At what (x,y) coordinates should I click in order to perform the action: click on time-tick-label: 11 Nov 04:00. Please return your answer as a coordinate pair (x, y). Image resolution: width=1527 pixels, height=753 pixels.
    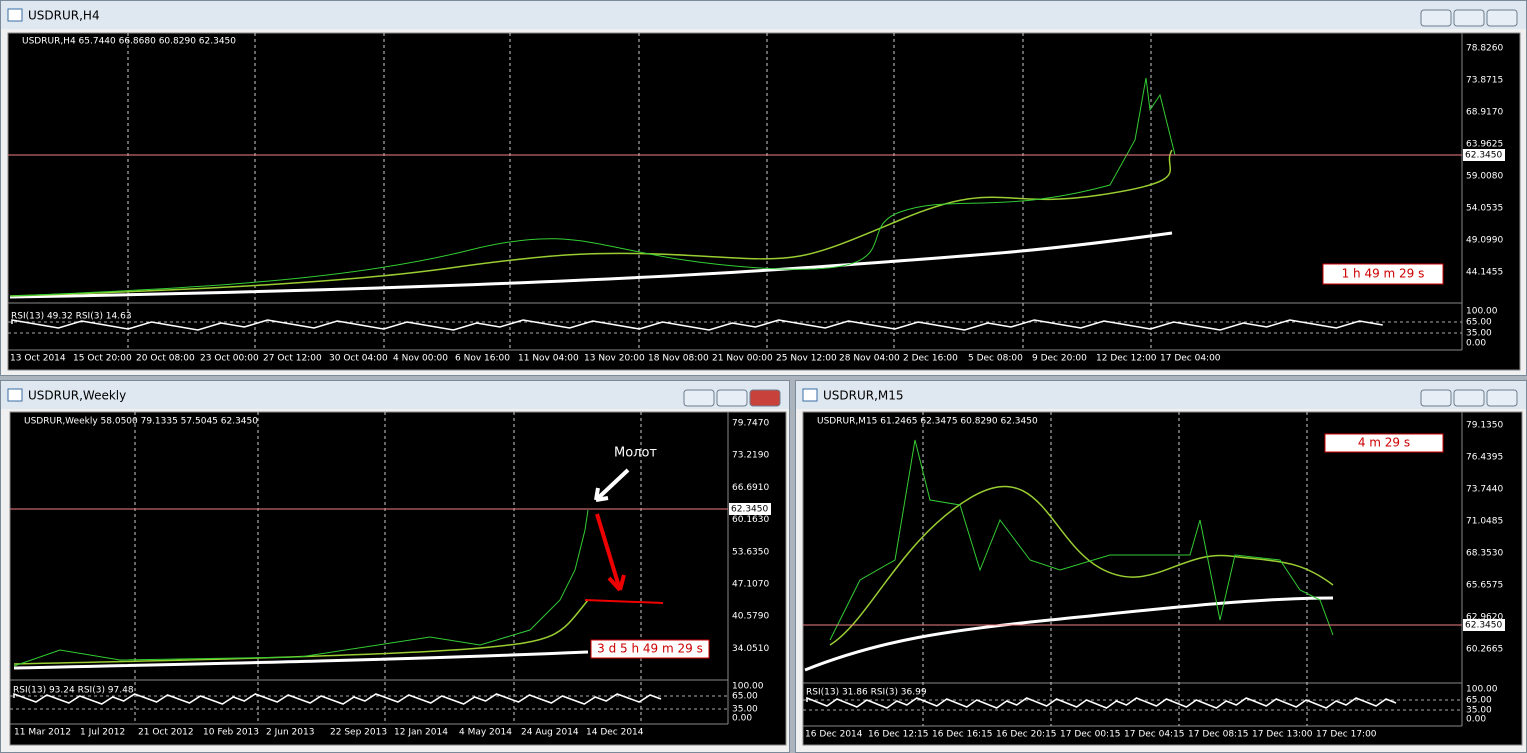
    Looking at the image, I should click on (548, 359).